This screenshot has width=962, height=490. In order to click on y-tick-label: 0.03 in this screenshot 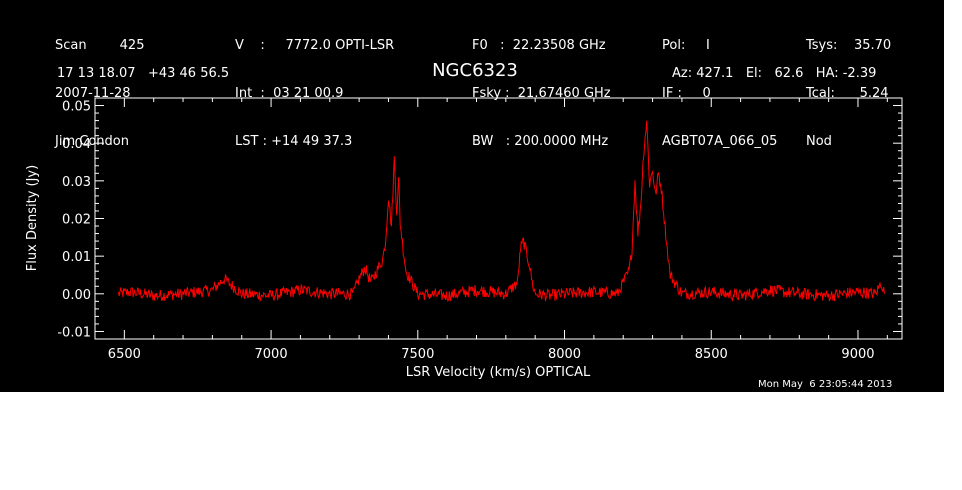, I will do `click(76, 182)`.